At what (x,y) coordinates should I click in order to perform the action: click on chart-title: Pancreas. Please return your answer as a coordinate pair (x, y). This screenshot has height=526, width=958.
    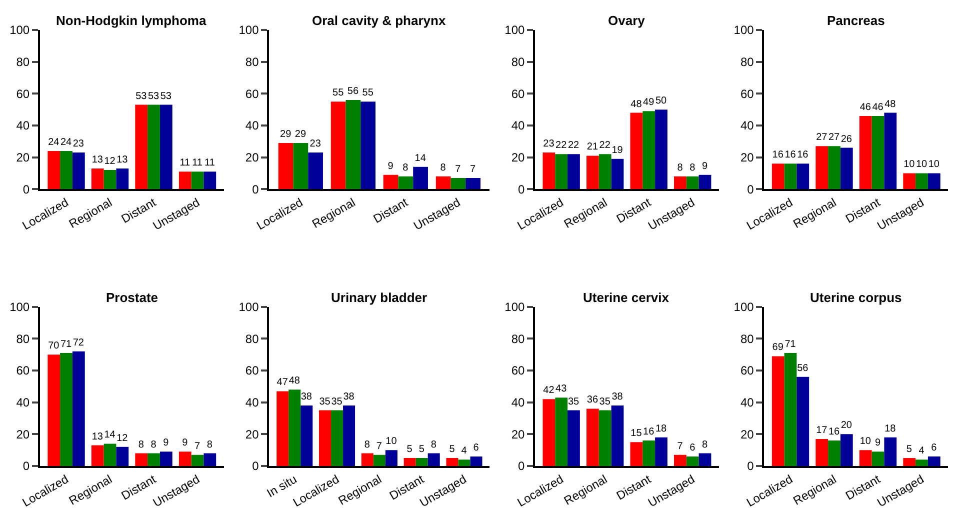
    Looking at the image, I should click on (856, 20).